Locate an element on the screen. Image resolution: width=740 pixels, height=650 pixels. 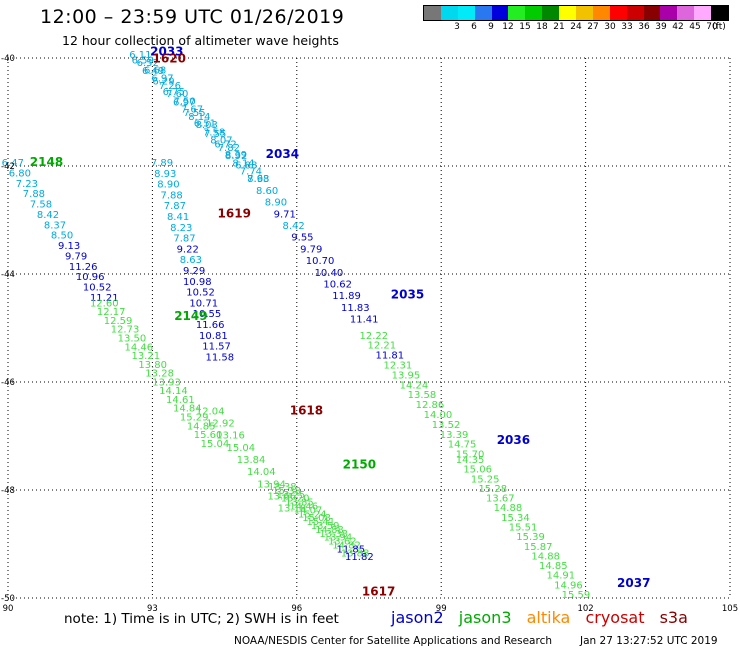
wave-height-value: 6.59 is located at coordinates (143, 60).